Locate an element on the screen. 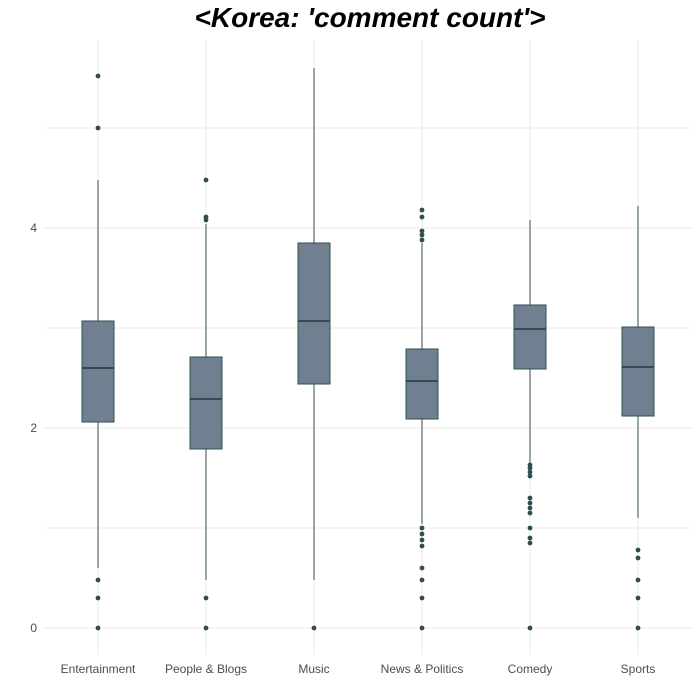 The width and height of the screenshot is (700, 700). chart-title: <Korea: 'comment count'> is located at coordinates (370, 17).